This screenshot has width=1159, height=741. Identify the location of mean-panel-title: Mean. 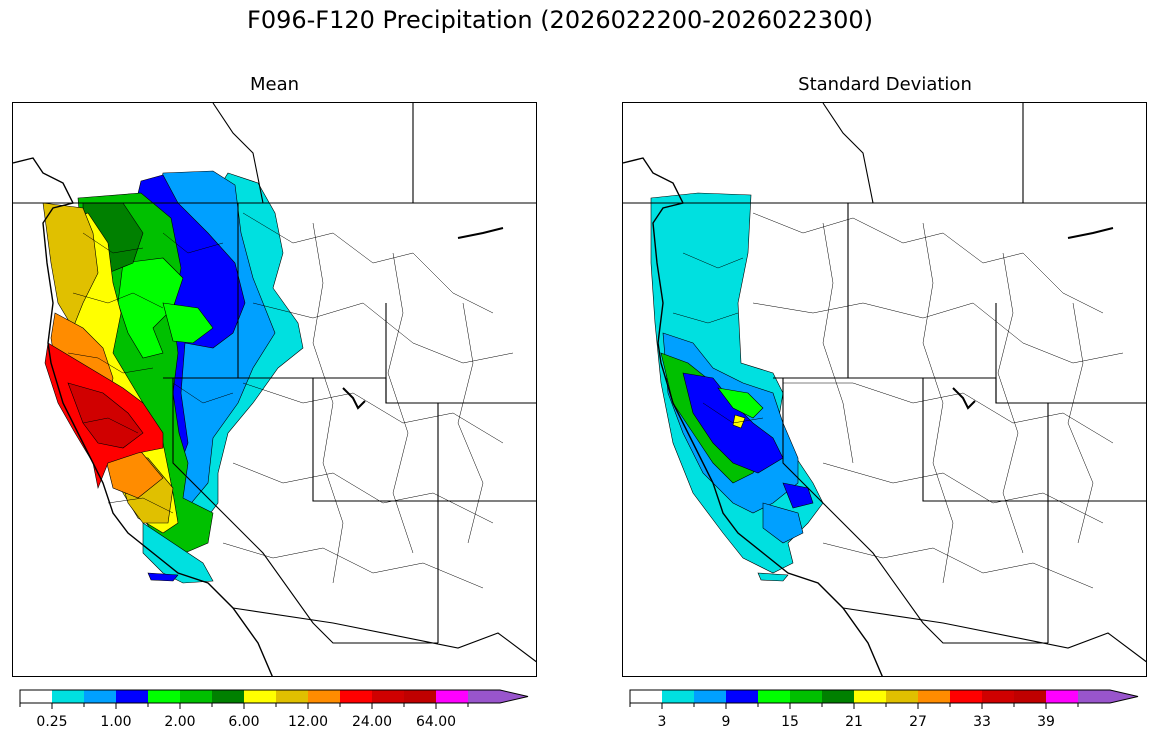
(274, 84).